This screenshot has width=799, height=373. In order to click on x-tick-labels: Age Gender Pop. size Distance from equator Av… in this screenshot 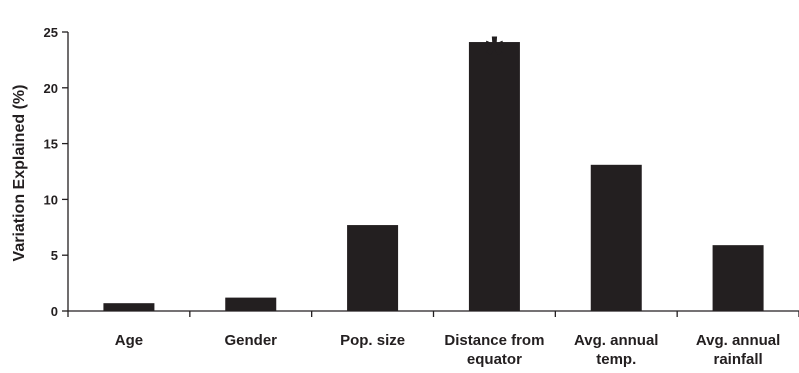, I will do `click(448, 350)`.